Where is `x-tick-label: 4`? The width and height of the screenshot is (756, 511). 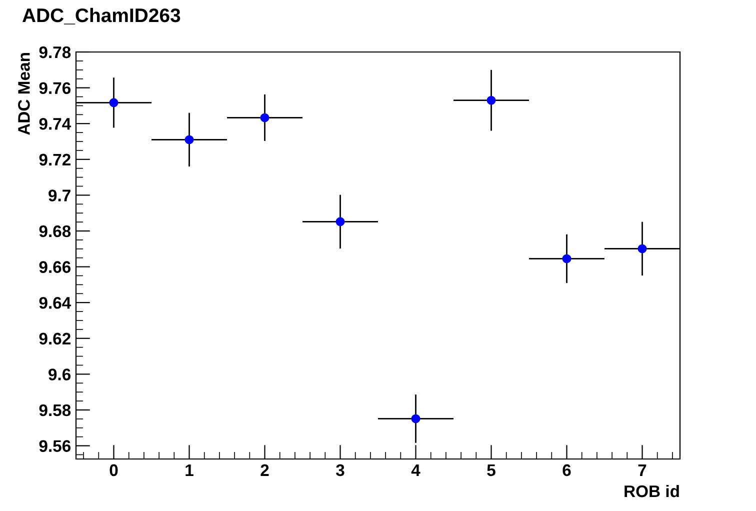
x-tick-label: 4 is located at coordinates (415, 470).